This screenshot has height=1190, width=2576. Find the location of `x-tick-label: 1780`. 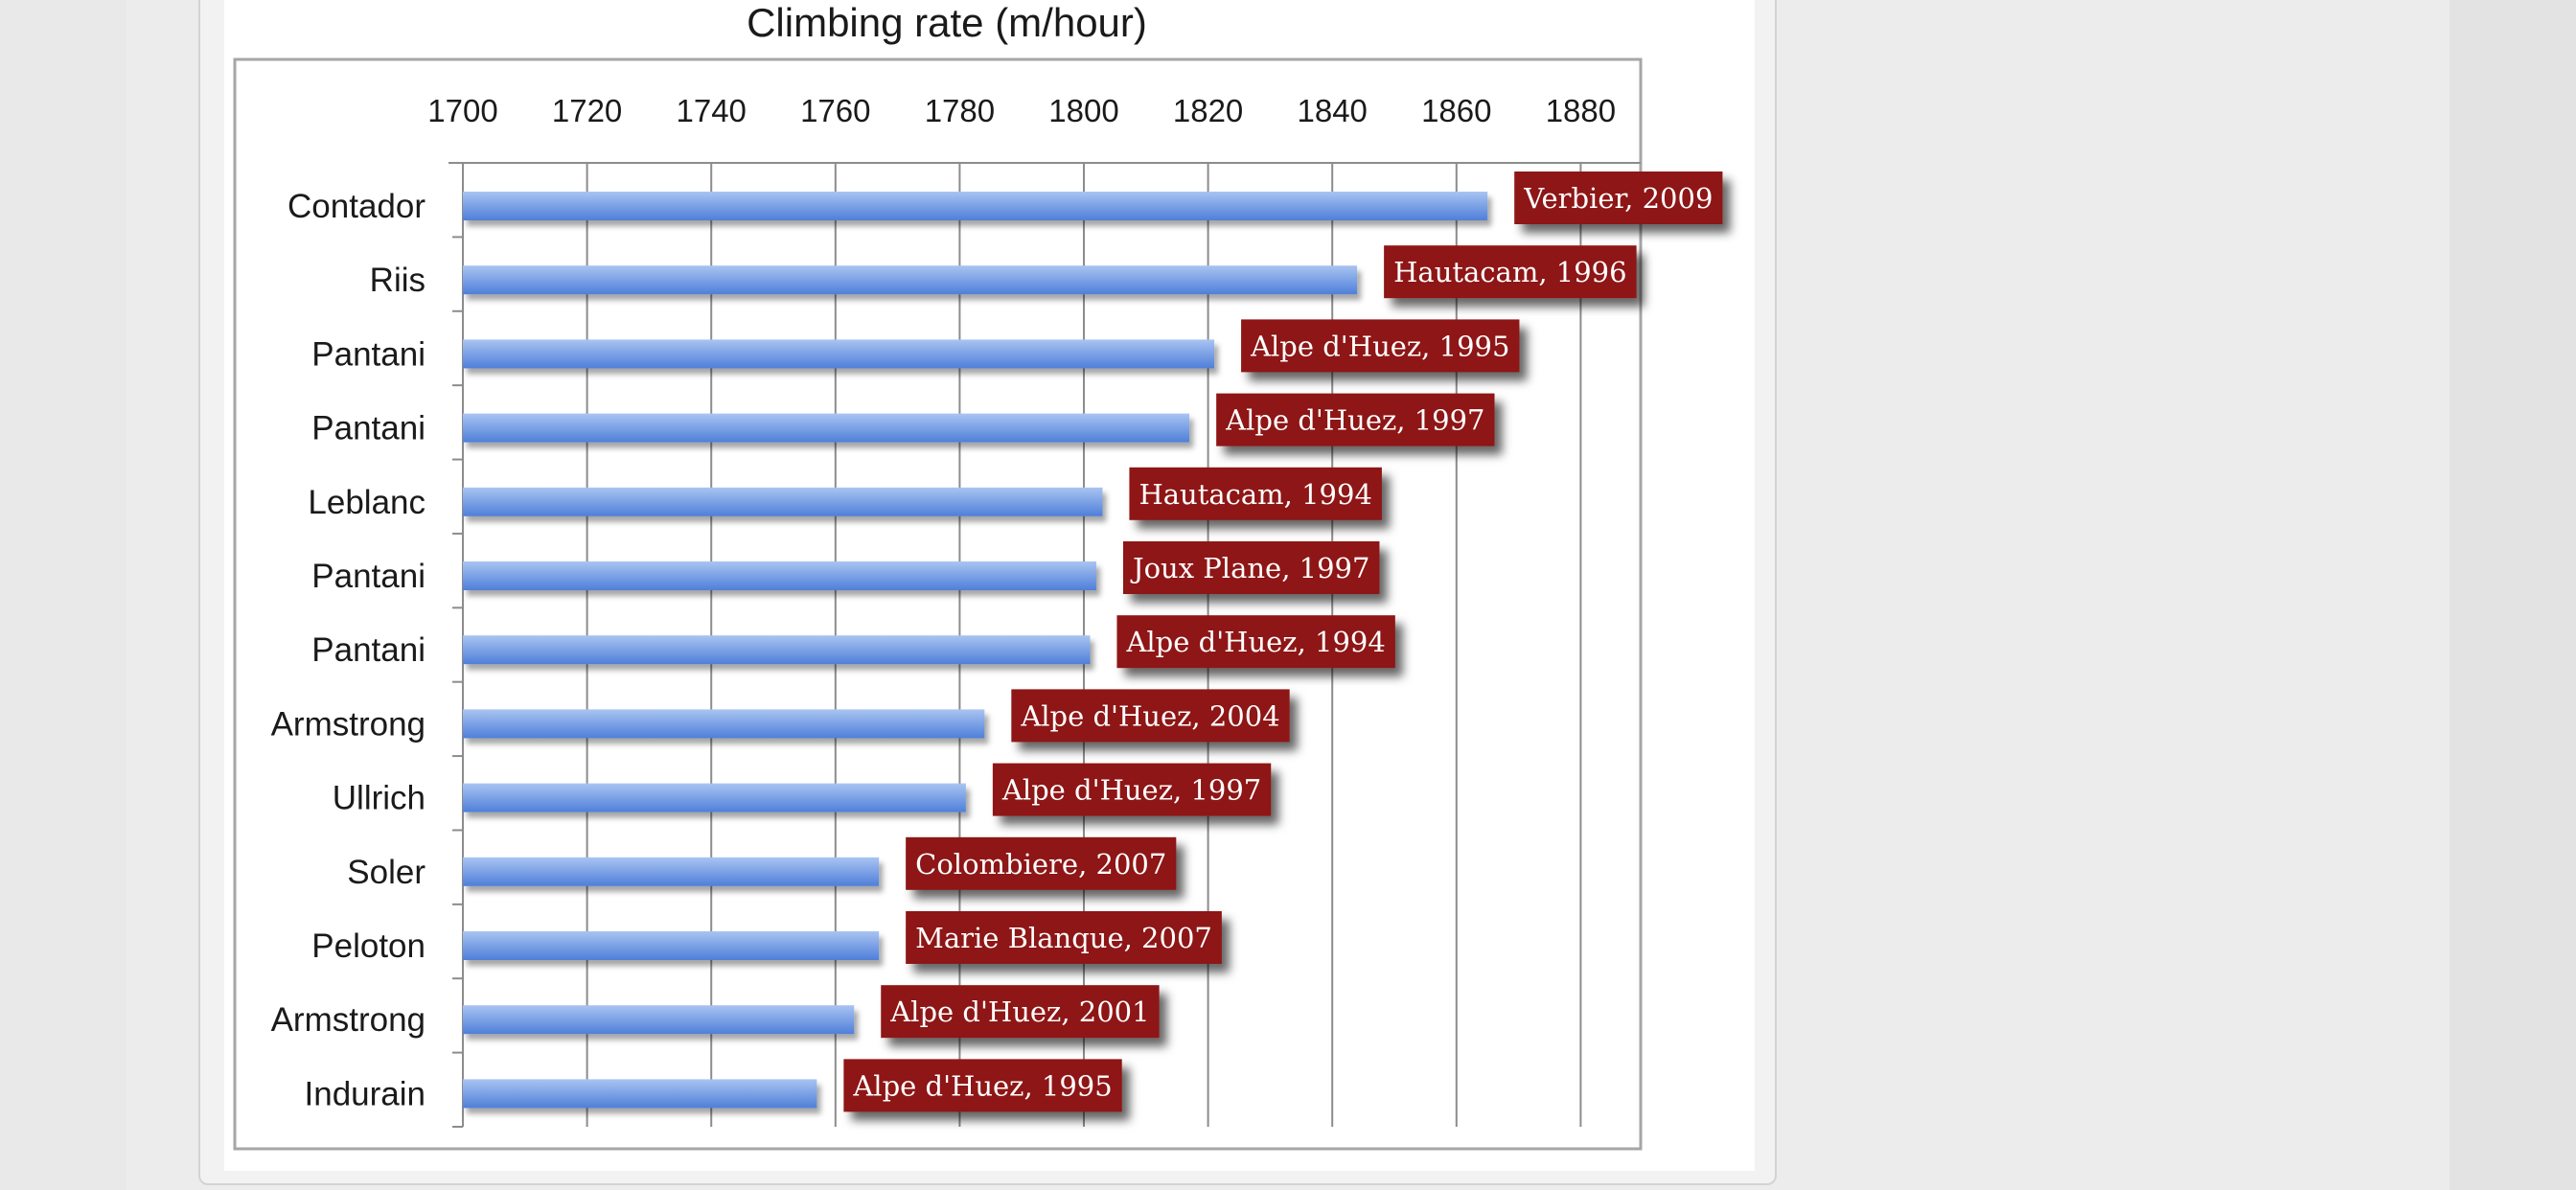

x-tick-label: 1780 is located at coordinates (960, 111).